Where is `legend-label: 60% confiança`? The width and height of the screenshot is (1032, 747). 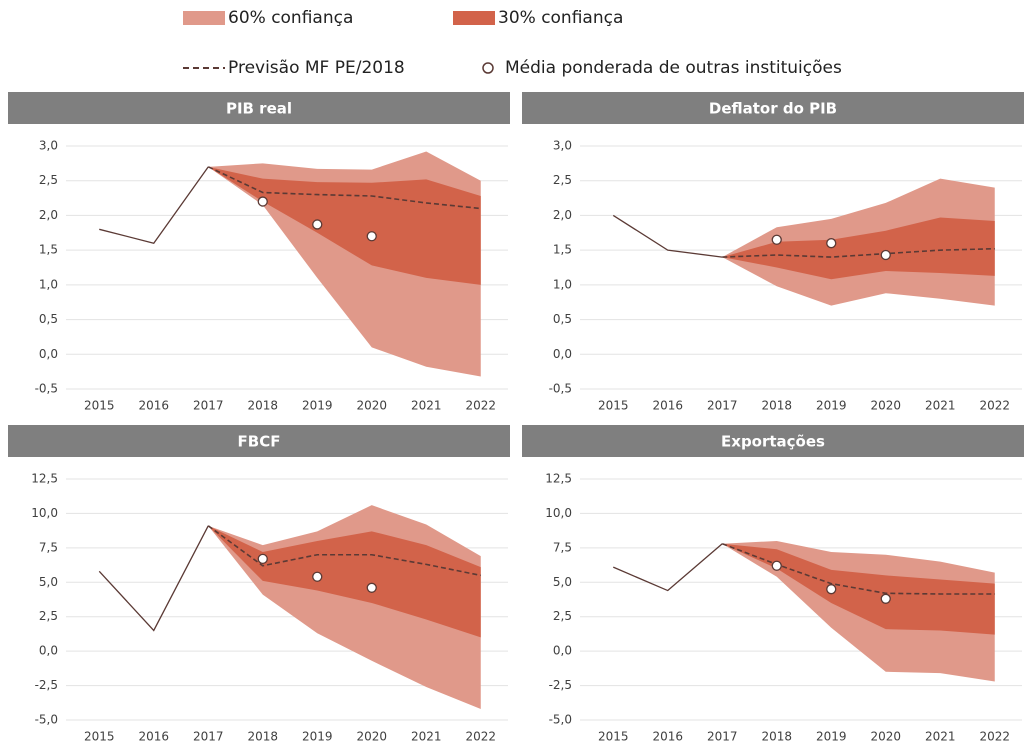 legend-label: 60% confiança is located at coordinates (290, 18).